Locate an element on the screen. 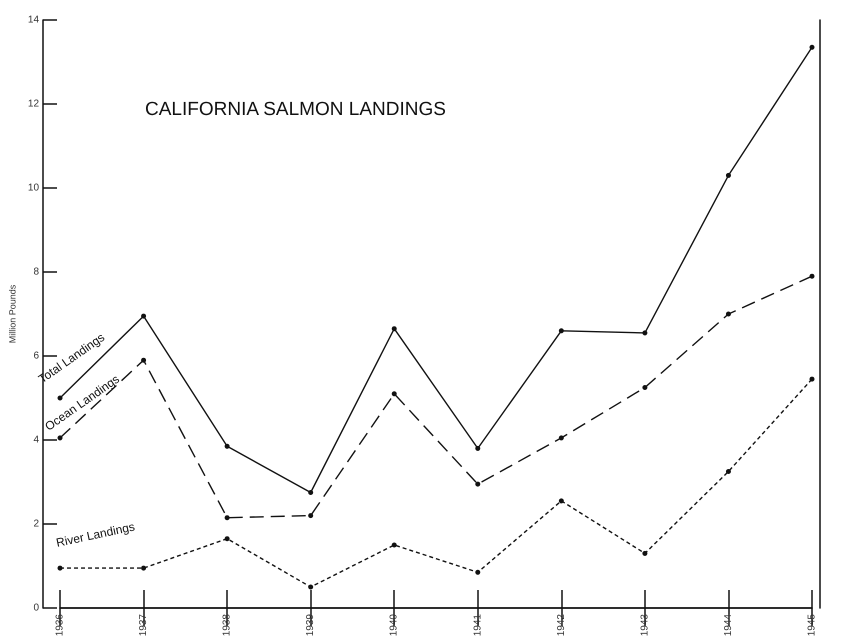 This screenshot has height=640, width=845. y-axis-title: Million Pounds is located at coordinates (13, 314).